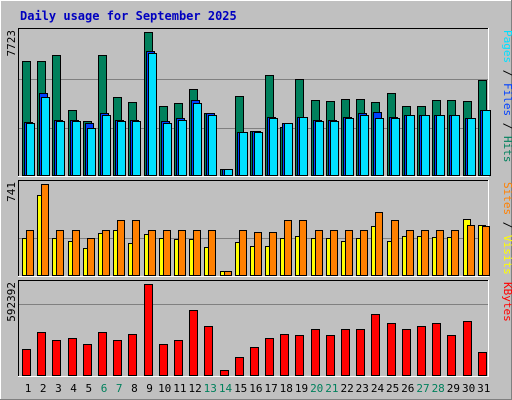 Image resolution: width=512 pixels, height=400 pixels. Describe the element at coordinates (88, 388) in the screenshot. I see `x-tick-label: 5` at that location.